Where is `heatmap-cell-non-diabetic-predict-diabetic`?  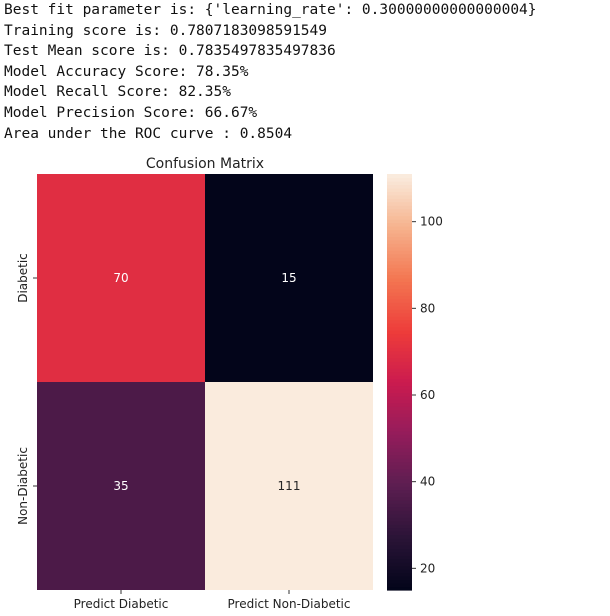 heatmap-cell-non-diabetic-predict-diabetic is located at coordinates (121, 486).